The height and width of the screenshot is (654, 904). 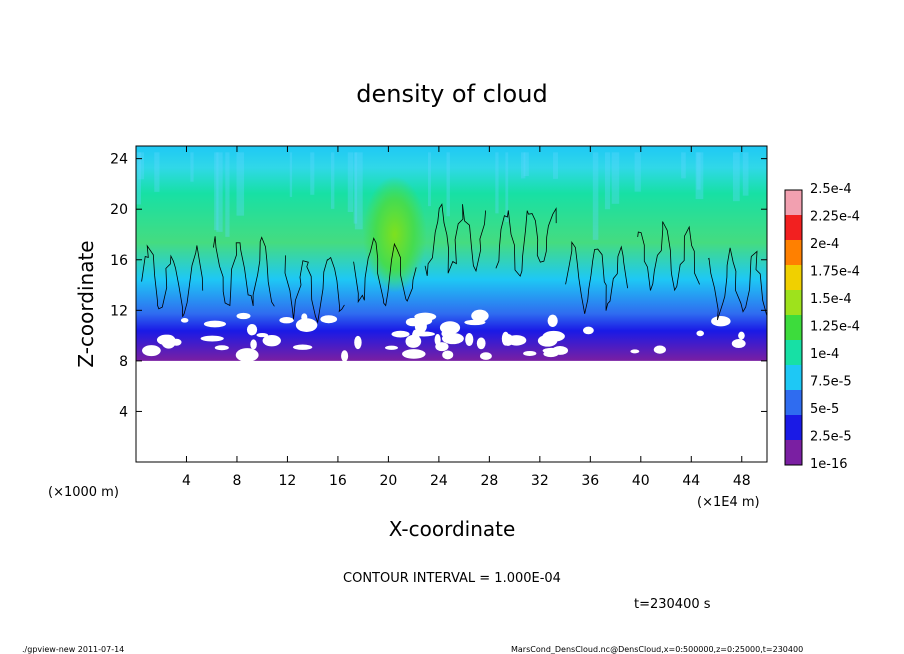 I want to click on x-tick-label: 16, so click(x=338, y=481).